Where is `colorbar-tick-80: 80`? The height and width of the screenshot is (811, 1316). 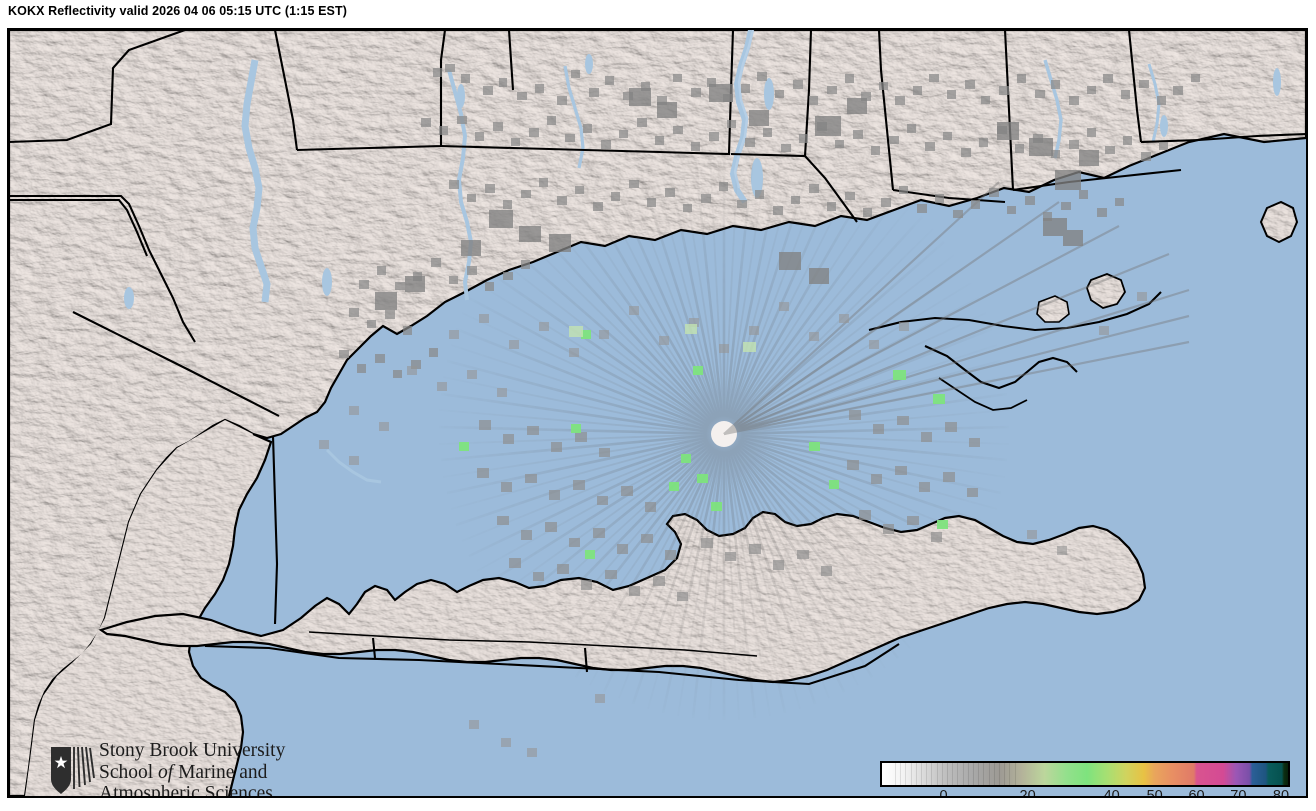 colorbar-tick-80: 80 is located at coordinates (1281, 793).